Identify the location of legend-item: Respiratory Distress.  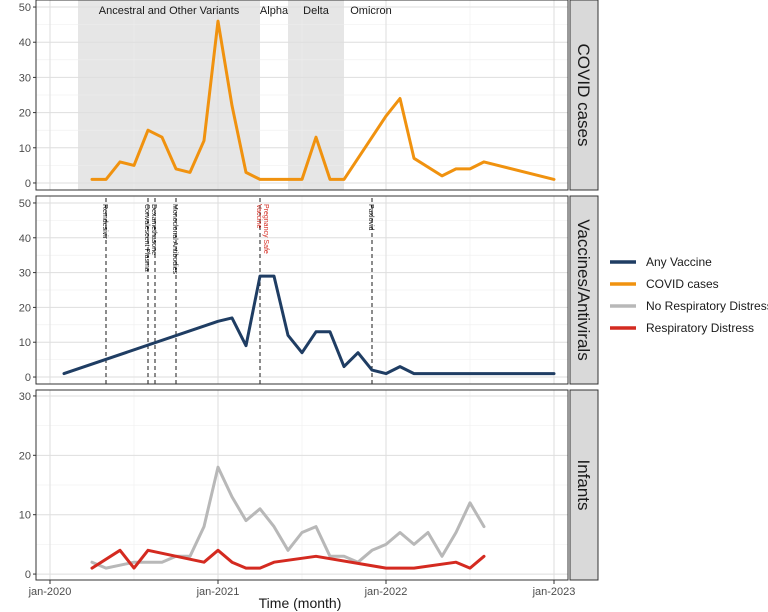
(682, 328).